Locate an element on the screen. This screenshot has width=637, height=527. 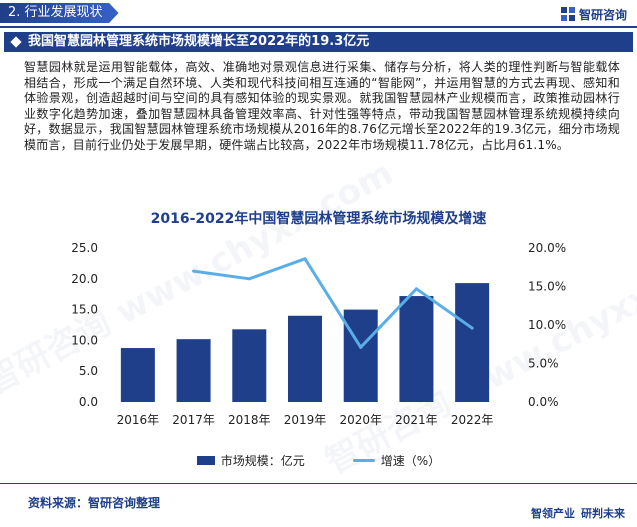
source-note: 资料来源：智研咨询整理 is located at coordinates (94, 503).